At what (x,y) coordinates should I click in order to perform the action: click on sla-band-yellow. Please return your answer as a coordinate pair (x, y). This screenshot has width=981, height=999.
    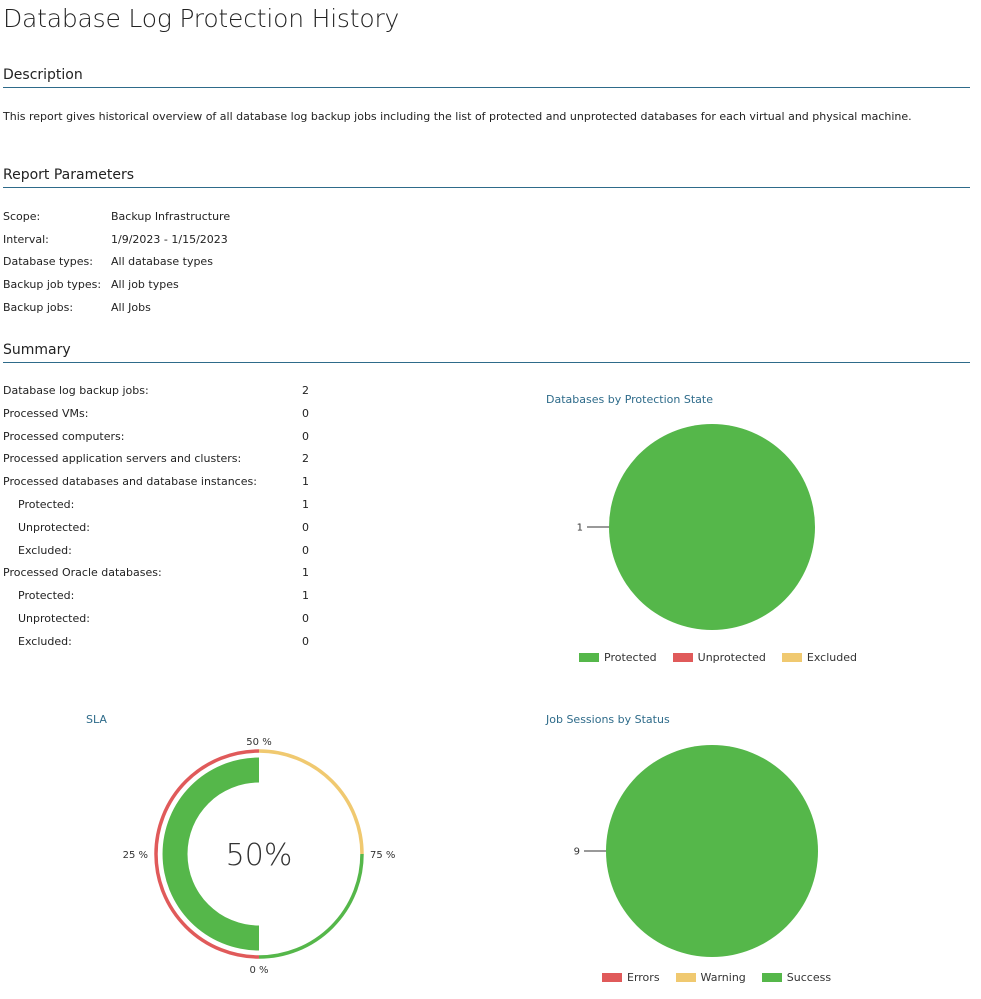
    Looking at the image, I should click on (311, 802).